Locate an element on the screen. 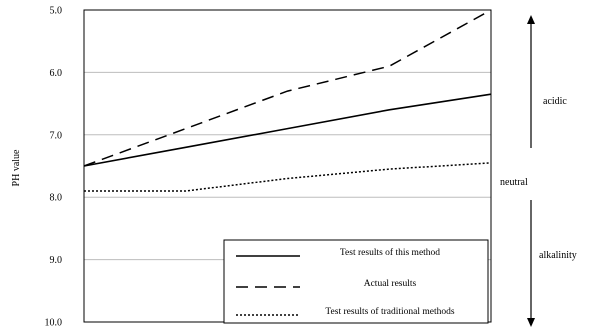 The image size is (596, 334). legend-box is located at coordinates (356, 281).